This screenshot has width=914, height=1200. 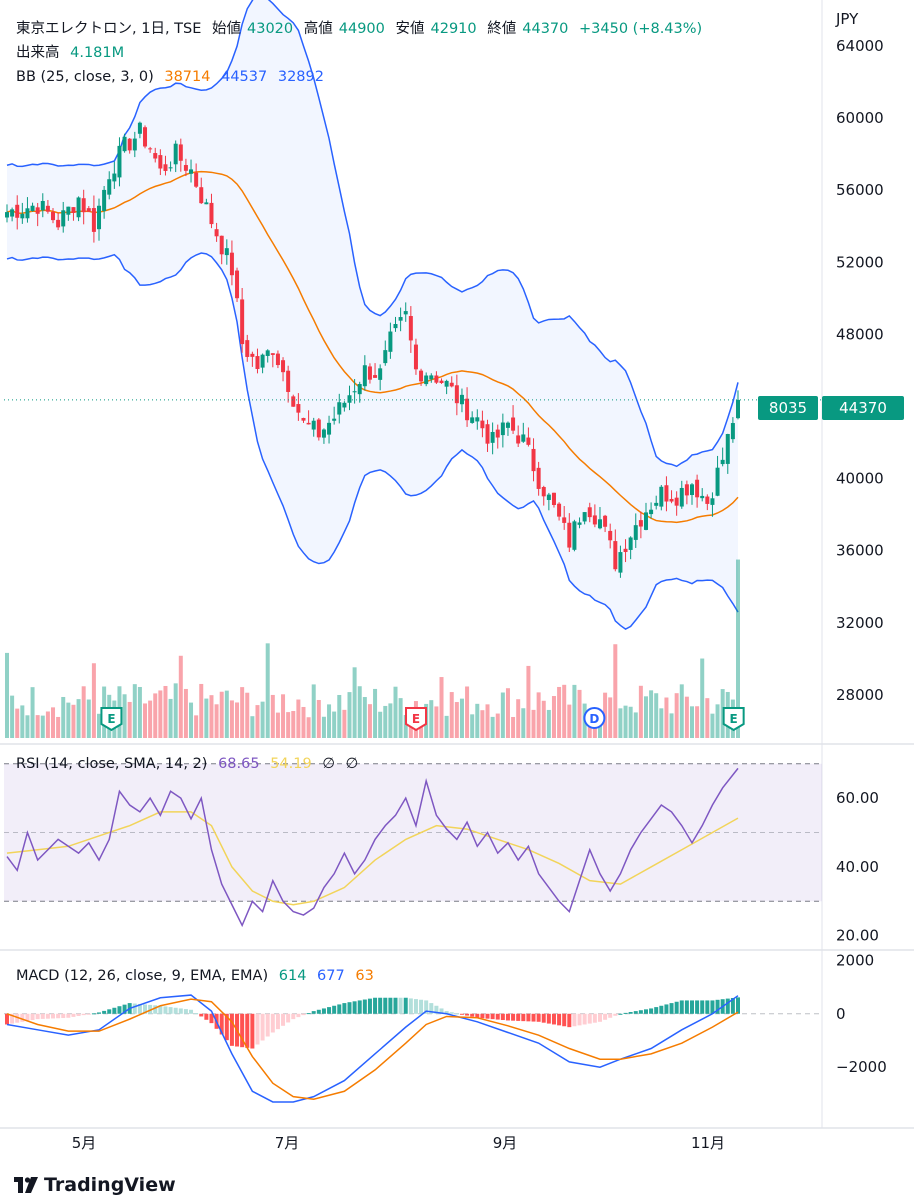 I want to click on event-marker: E, so click(x=416, y=719).